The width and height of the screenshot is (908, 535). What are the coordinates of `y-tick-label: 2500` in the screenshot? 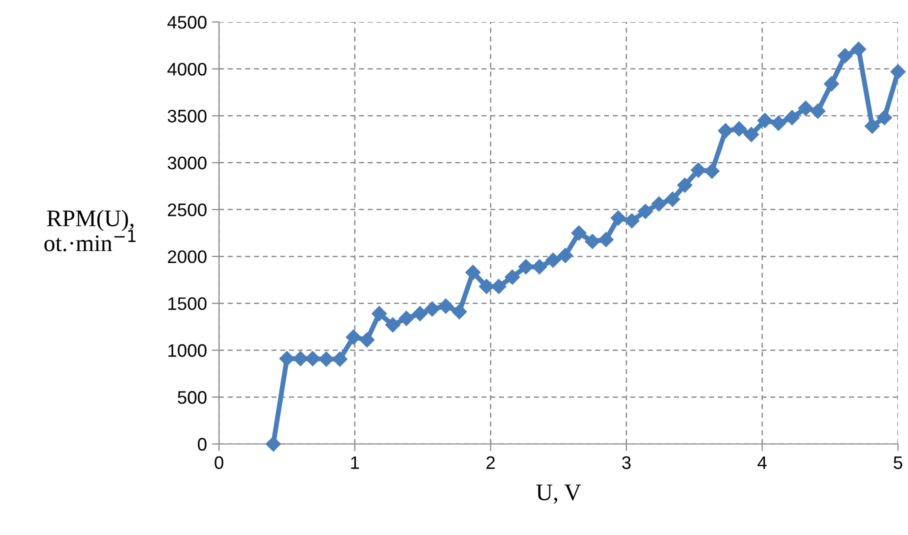 It's located at (187, 209).